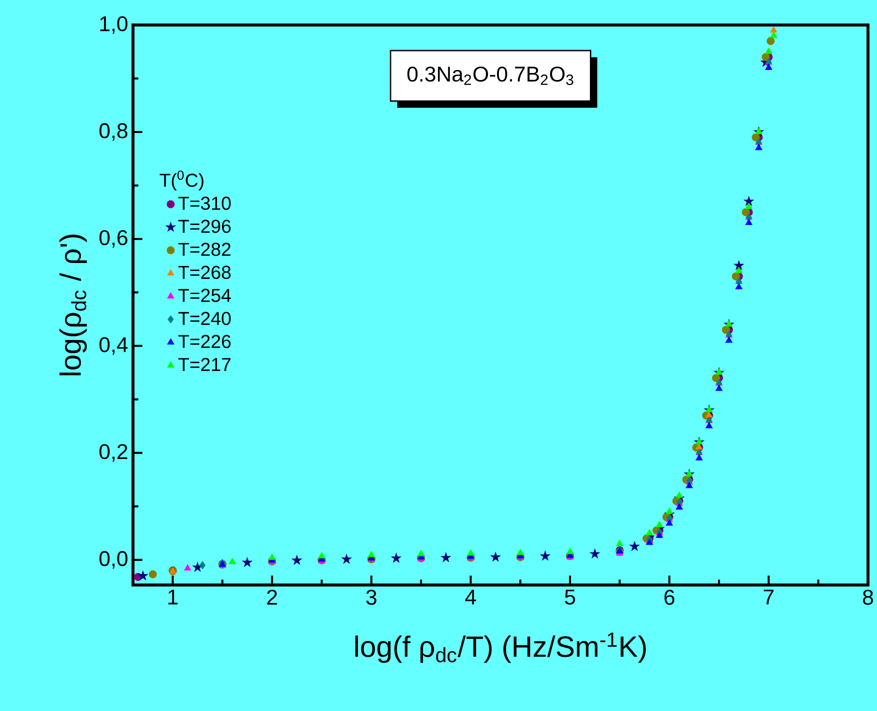 Image resolution: width=877 pixels, height=711 pixels. What do you see at coordinates (113, 560) in the screenshot?
I see `y-tick-label: 0,0` at bounding box center [113, 560].